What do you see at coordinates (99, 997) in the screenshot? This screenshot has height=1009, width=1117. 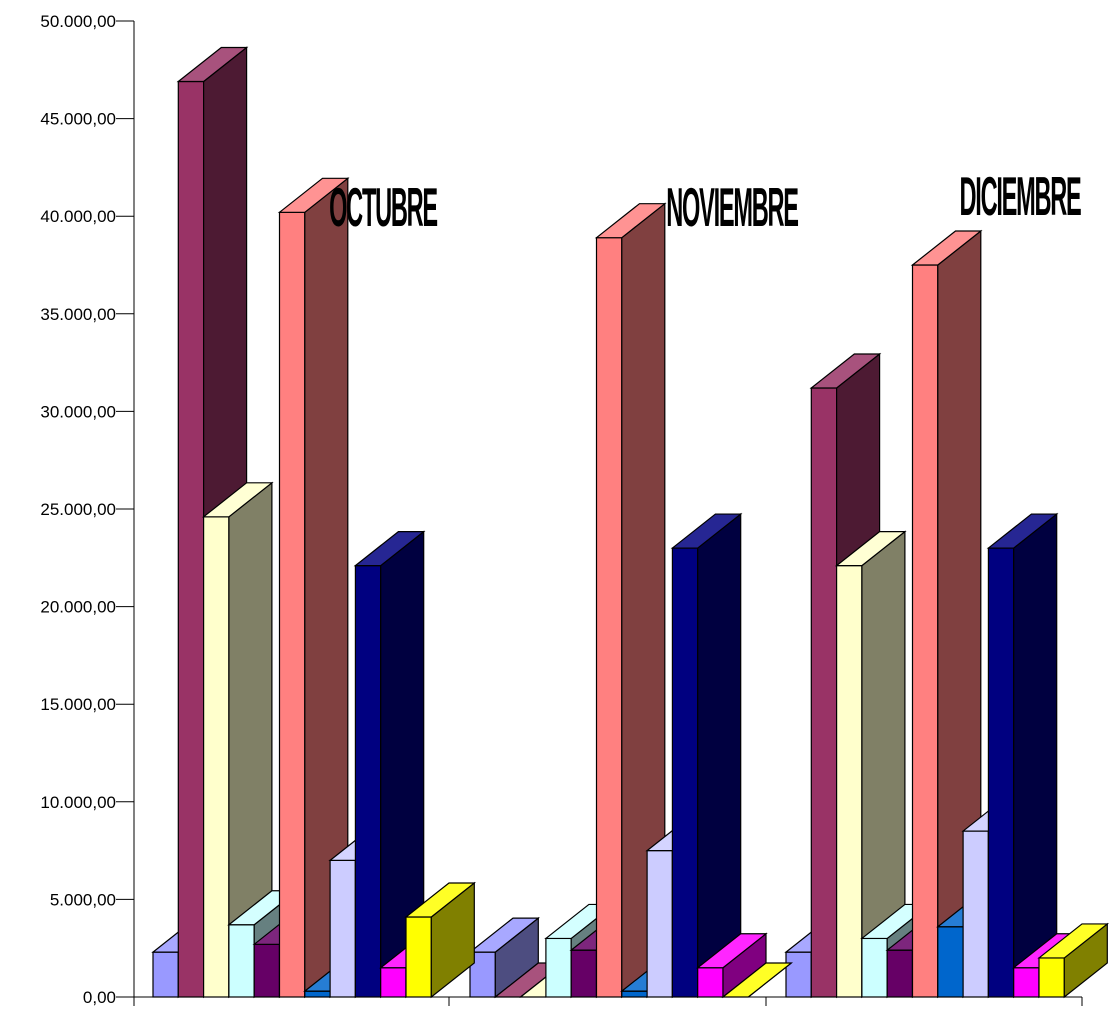 I see `y-tick-label: 0,00` at bounding box center [99, 997].